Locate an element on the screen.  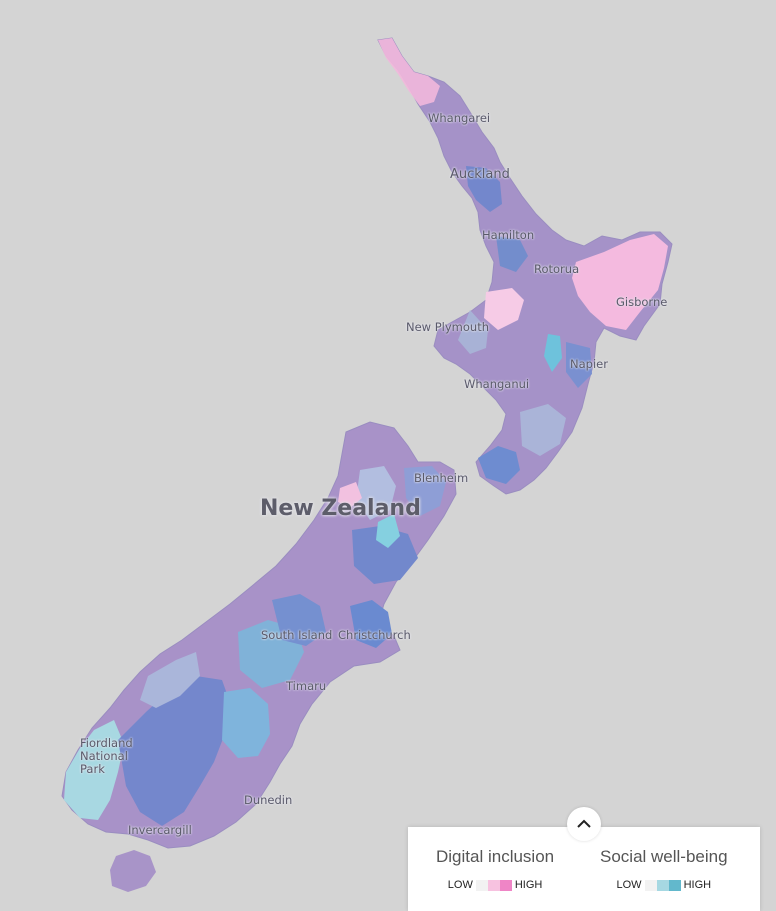
place-label: Whangarei is located at coordinates (459, 118).